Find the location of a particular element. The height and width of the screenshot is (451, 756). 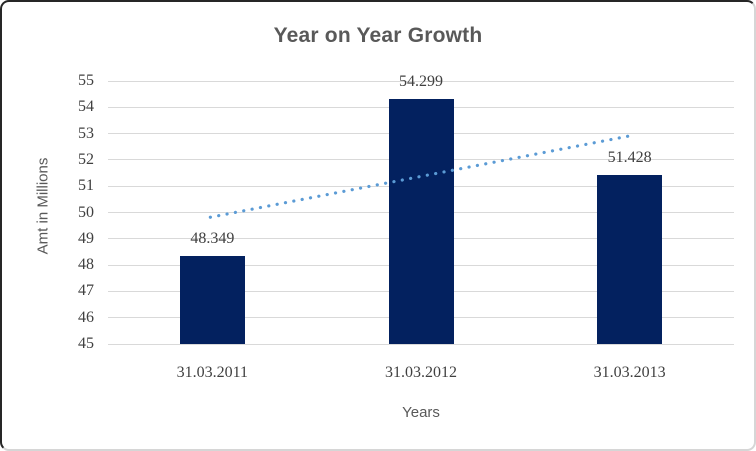

data-label: 54.299 is located at coordinates (421, 82).